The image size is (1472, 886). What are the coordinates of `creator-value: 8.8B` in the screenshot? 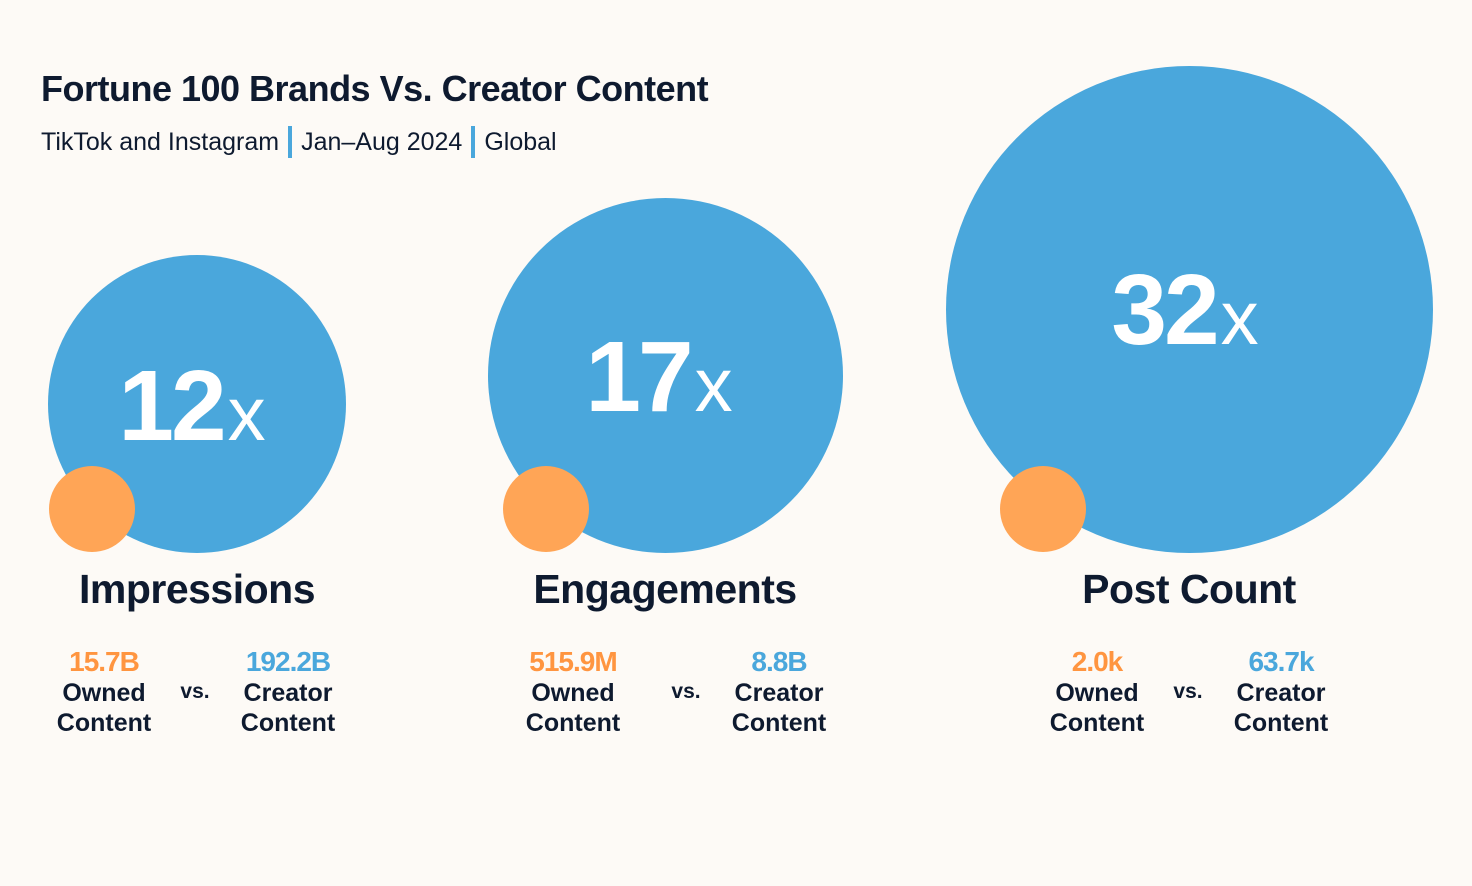 It's located at (779, 661).